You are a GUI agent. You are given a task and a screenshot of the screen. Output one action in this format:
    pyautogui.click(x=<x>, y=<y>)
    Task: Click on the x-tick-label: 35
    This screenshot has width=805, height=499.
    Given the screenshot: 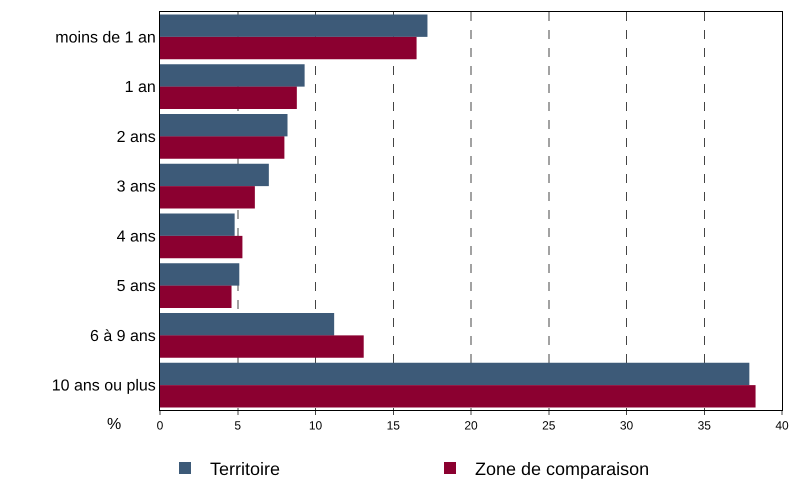 What is the action you would take?
    pyautogui.click(x=705, y=425)
    